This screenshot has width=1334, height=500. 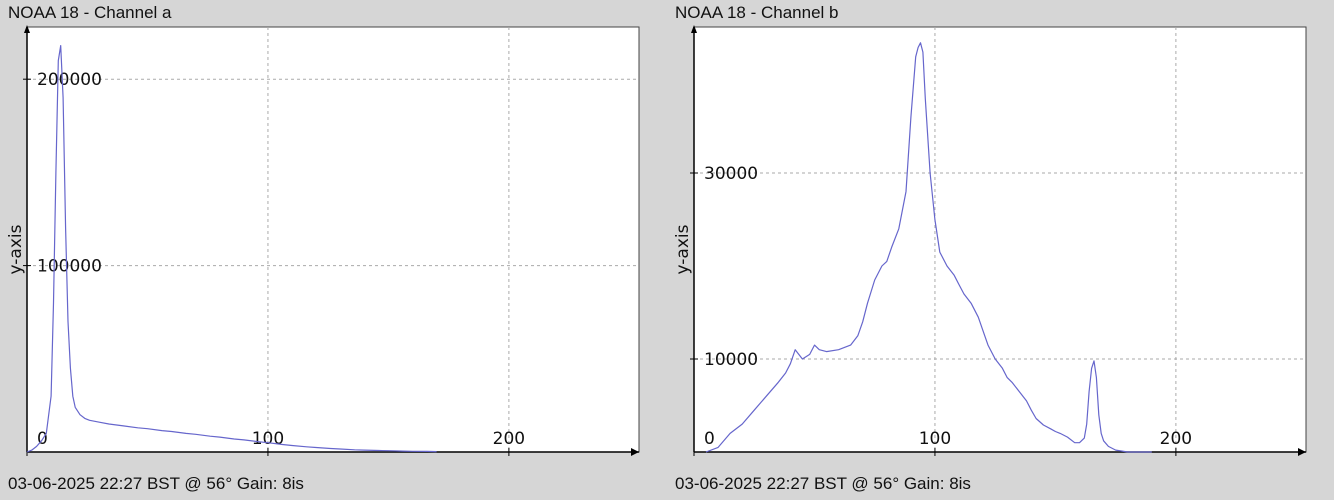 What do you see at coordinates (731, 174) in the screenshot?
I see `y-tick-label: 30000` at bounding box center [731, 174].